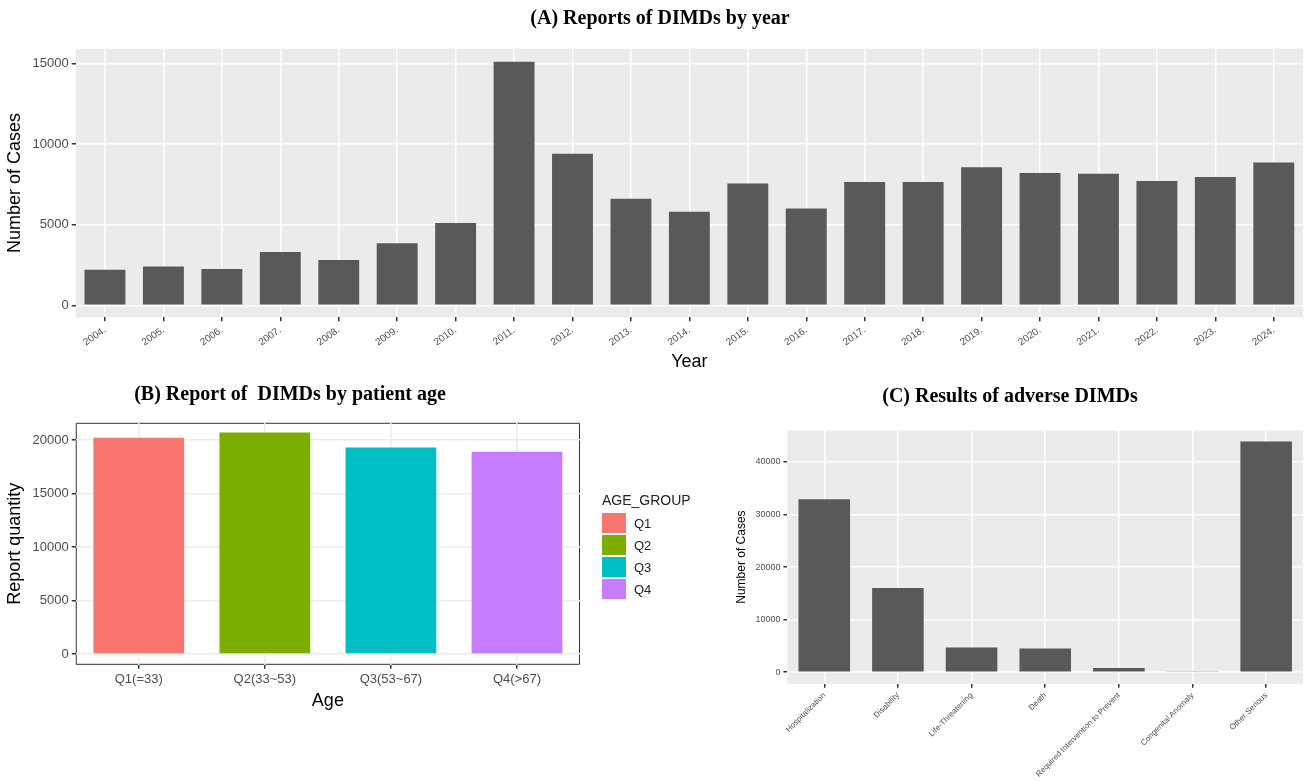  What do you see at coordinates (643, 545) in the screenshot?
I see `legend-label: Q2` at bounding box center [643, 545].